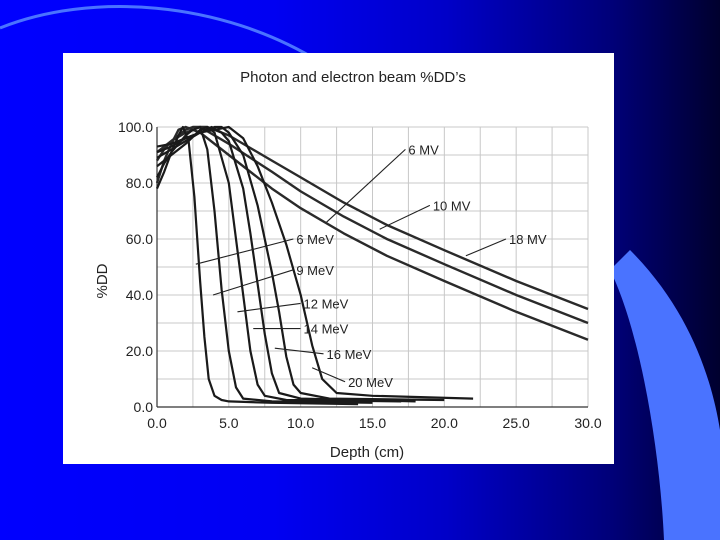 The image size is (720, 540). Describe the element at coordinates (349, 354) in the screenshot. I see `annotation-label-16-mev: 16 MeV` at that location.